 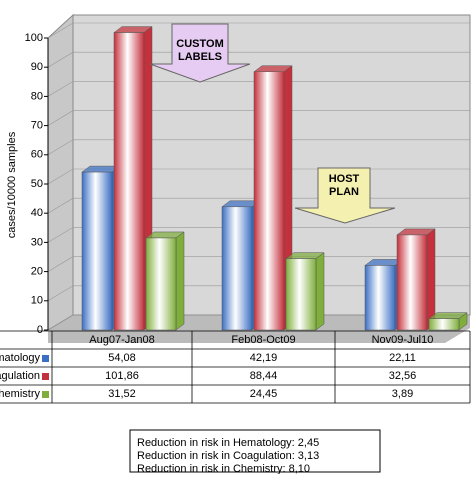 What do you see at coordinates (200, 57) in the screenshot?
I see `annotation: LABELS` at bounding box center [200, 57].